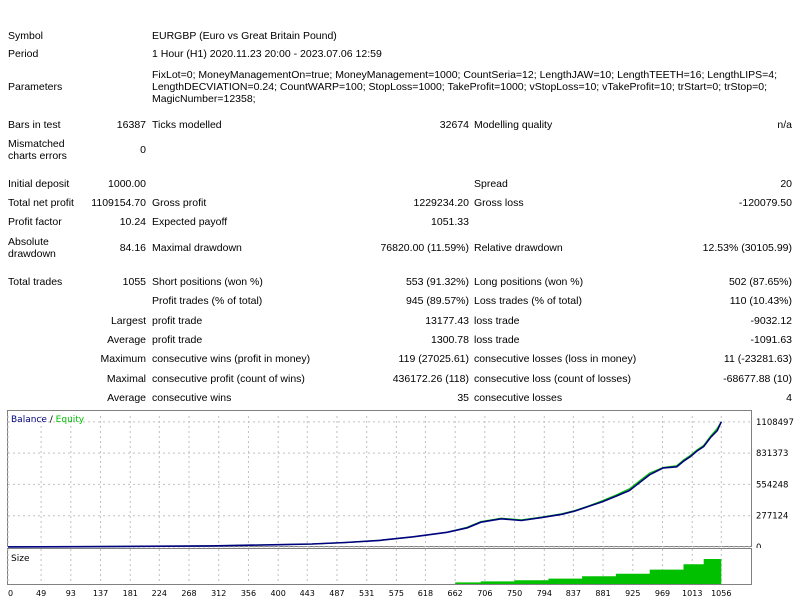  I want to click on bars-value: 16387, so click(131, 125).